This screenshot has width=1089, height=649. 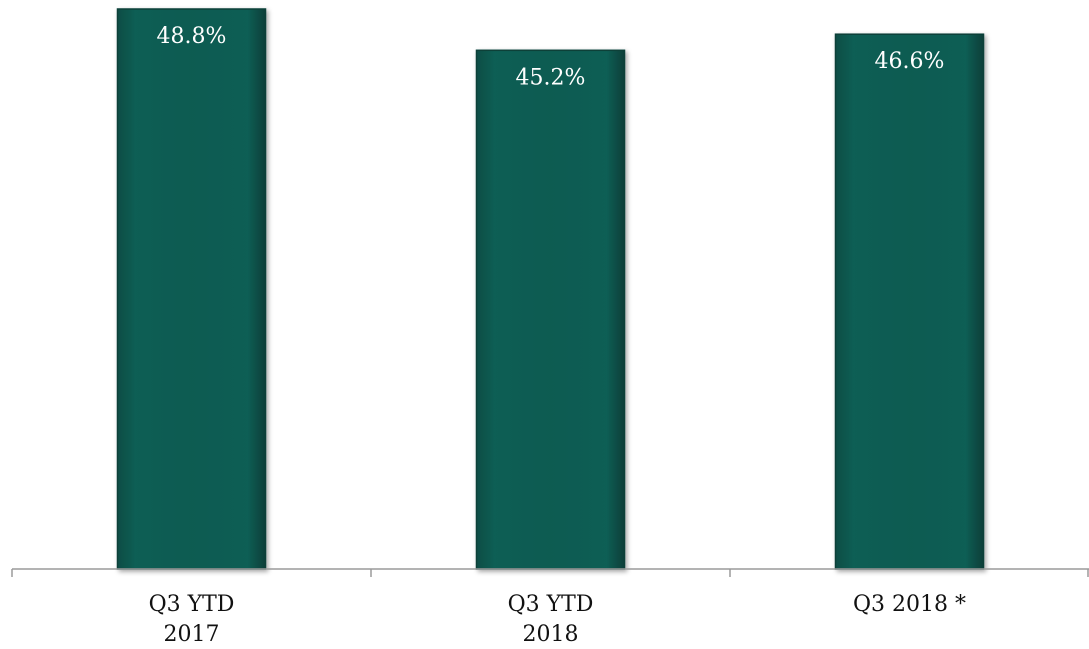 What do you see at coordinates (909, 604) in the screenshot?
I see `category-label-3: Q3 2018 *` at bounding box center [909, 604].